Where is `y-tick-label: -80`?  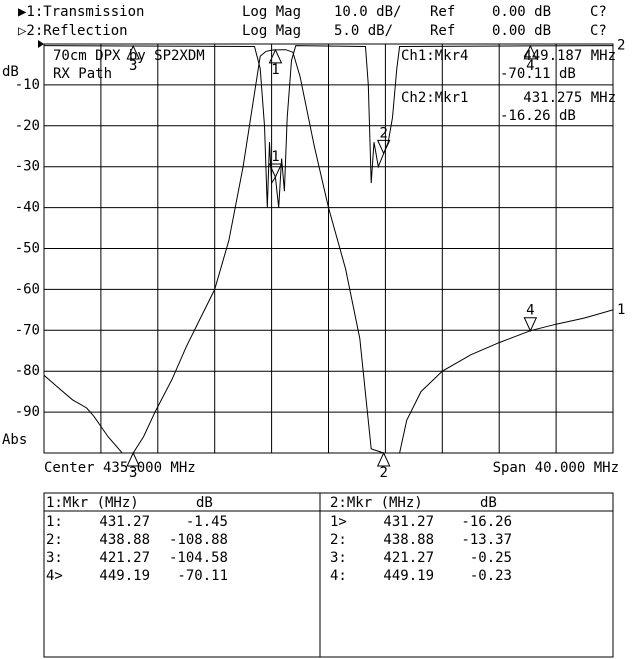 y-tick-label: -80 is located at coordinates (27, 371).